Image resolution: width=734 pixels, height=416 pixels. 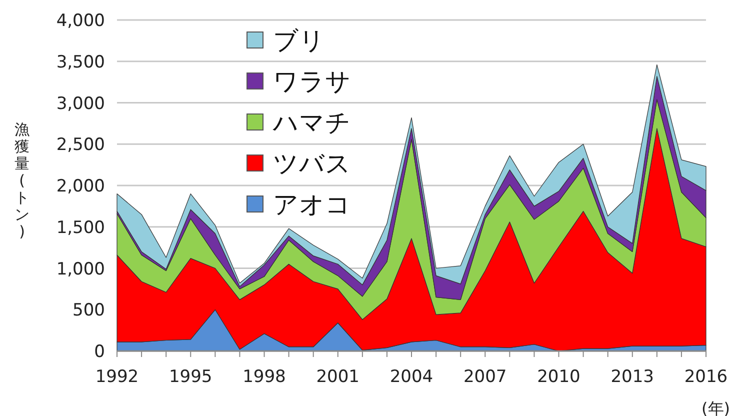 I want to click on x-tick-label: 2007, so click(x=485, y=377).